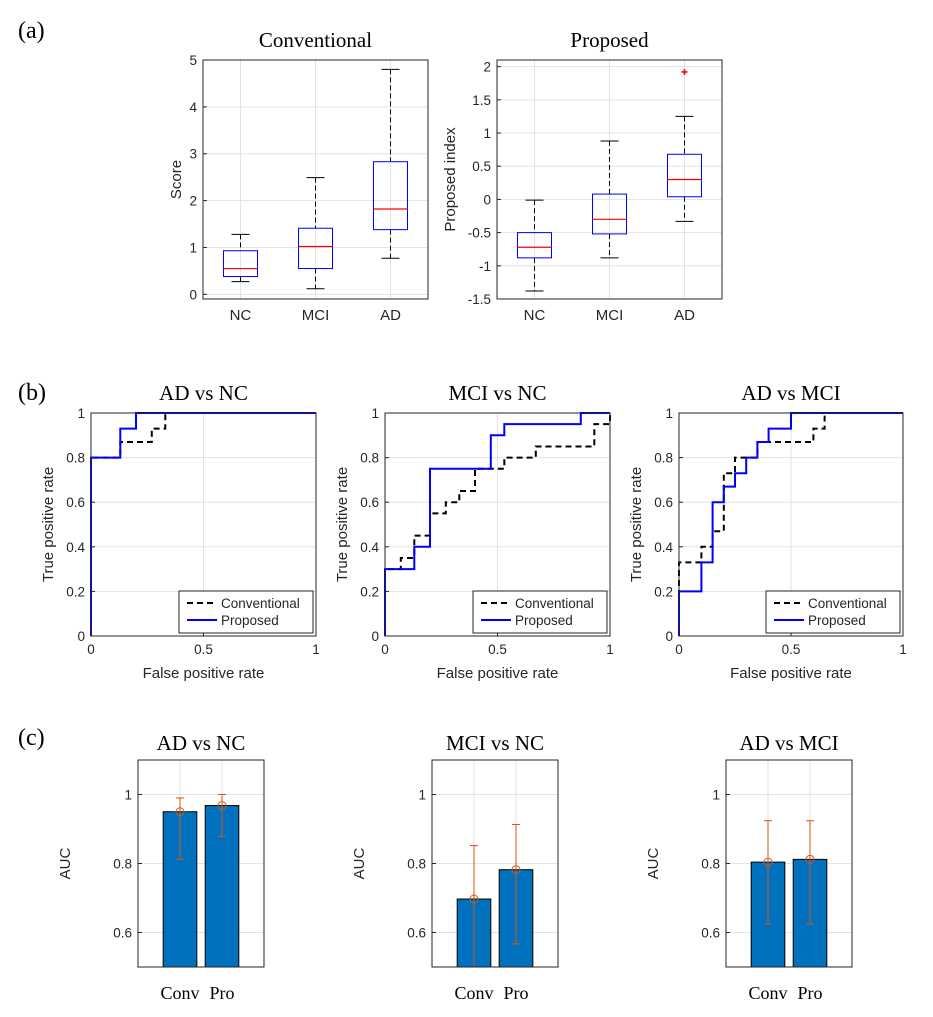  What do you see at coordinates (710, 864) in the screenshot?
I see `bar-ad-mci-ytick-label-1: 0.8` at bounding box center [710, 864].